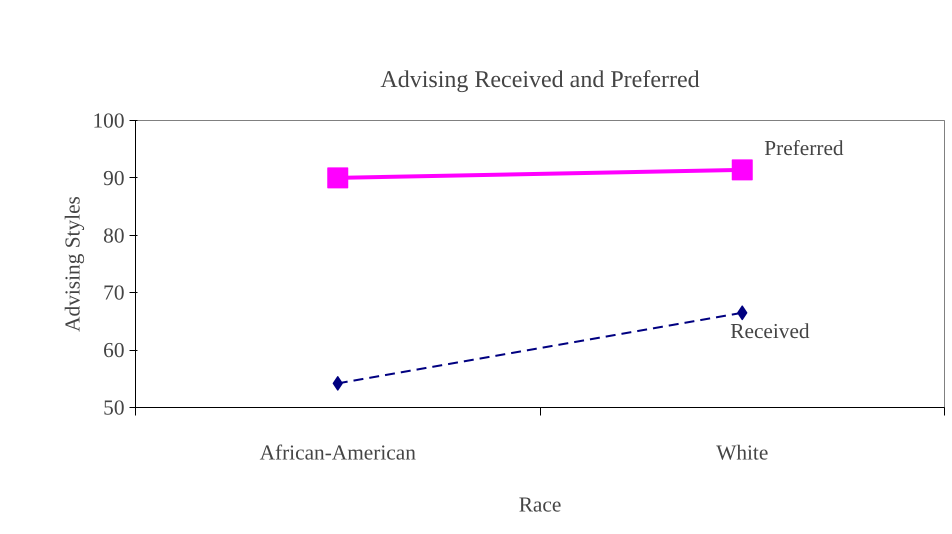 The height and width of the screenshot is (534, 952). What do you see at coordinates (540, 80) in the screenshot?
I see `chart-title: Advising Received and Preferred` at bounding box center [540, 80].